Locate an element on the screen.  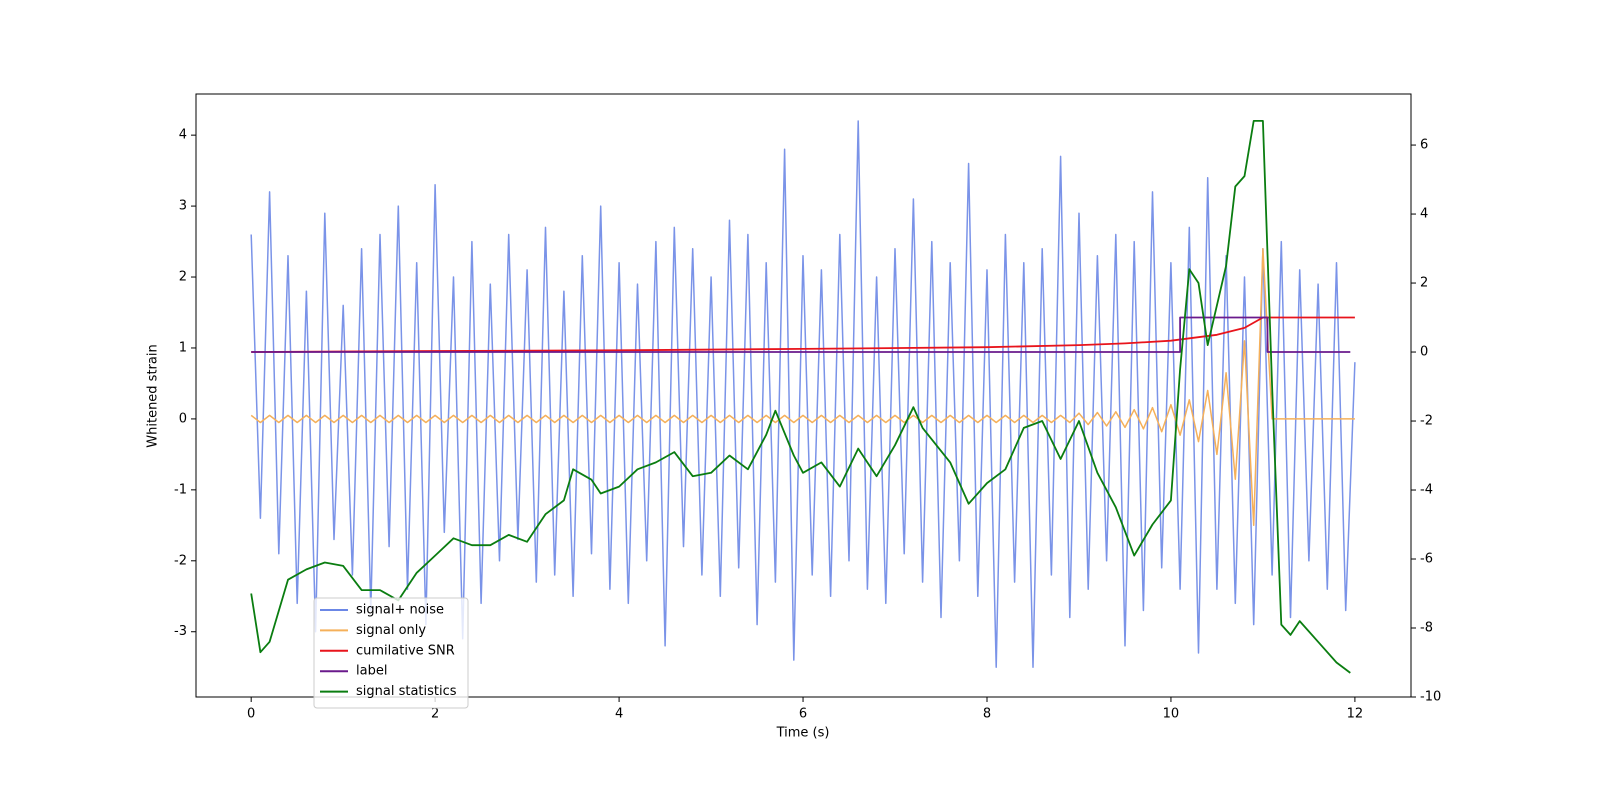
y-tick-label: 0 is located at coordinates (183, 418).